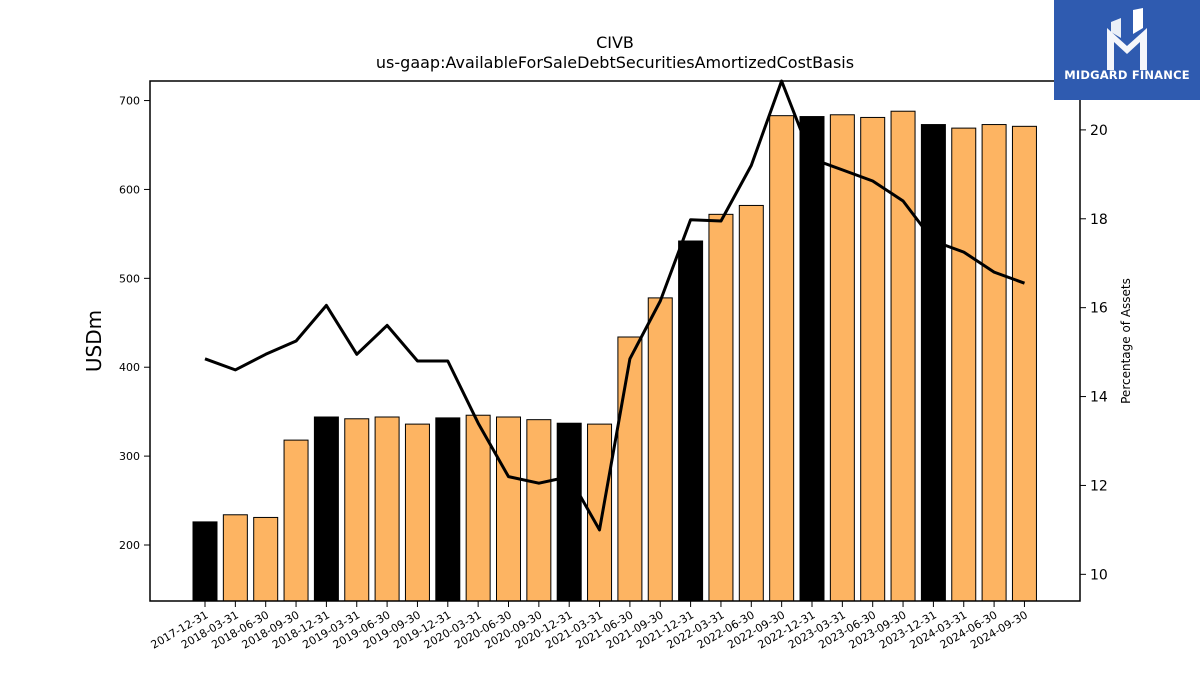 The width and height of the screenshot is (1200, 675). I want to click on midgard-logo-icon, so click(1127, 39).